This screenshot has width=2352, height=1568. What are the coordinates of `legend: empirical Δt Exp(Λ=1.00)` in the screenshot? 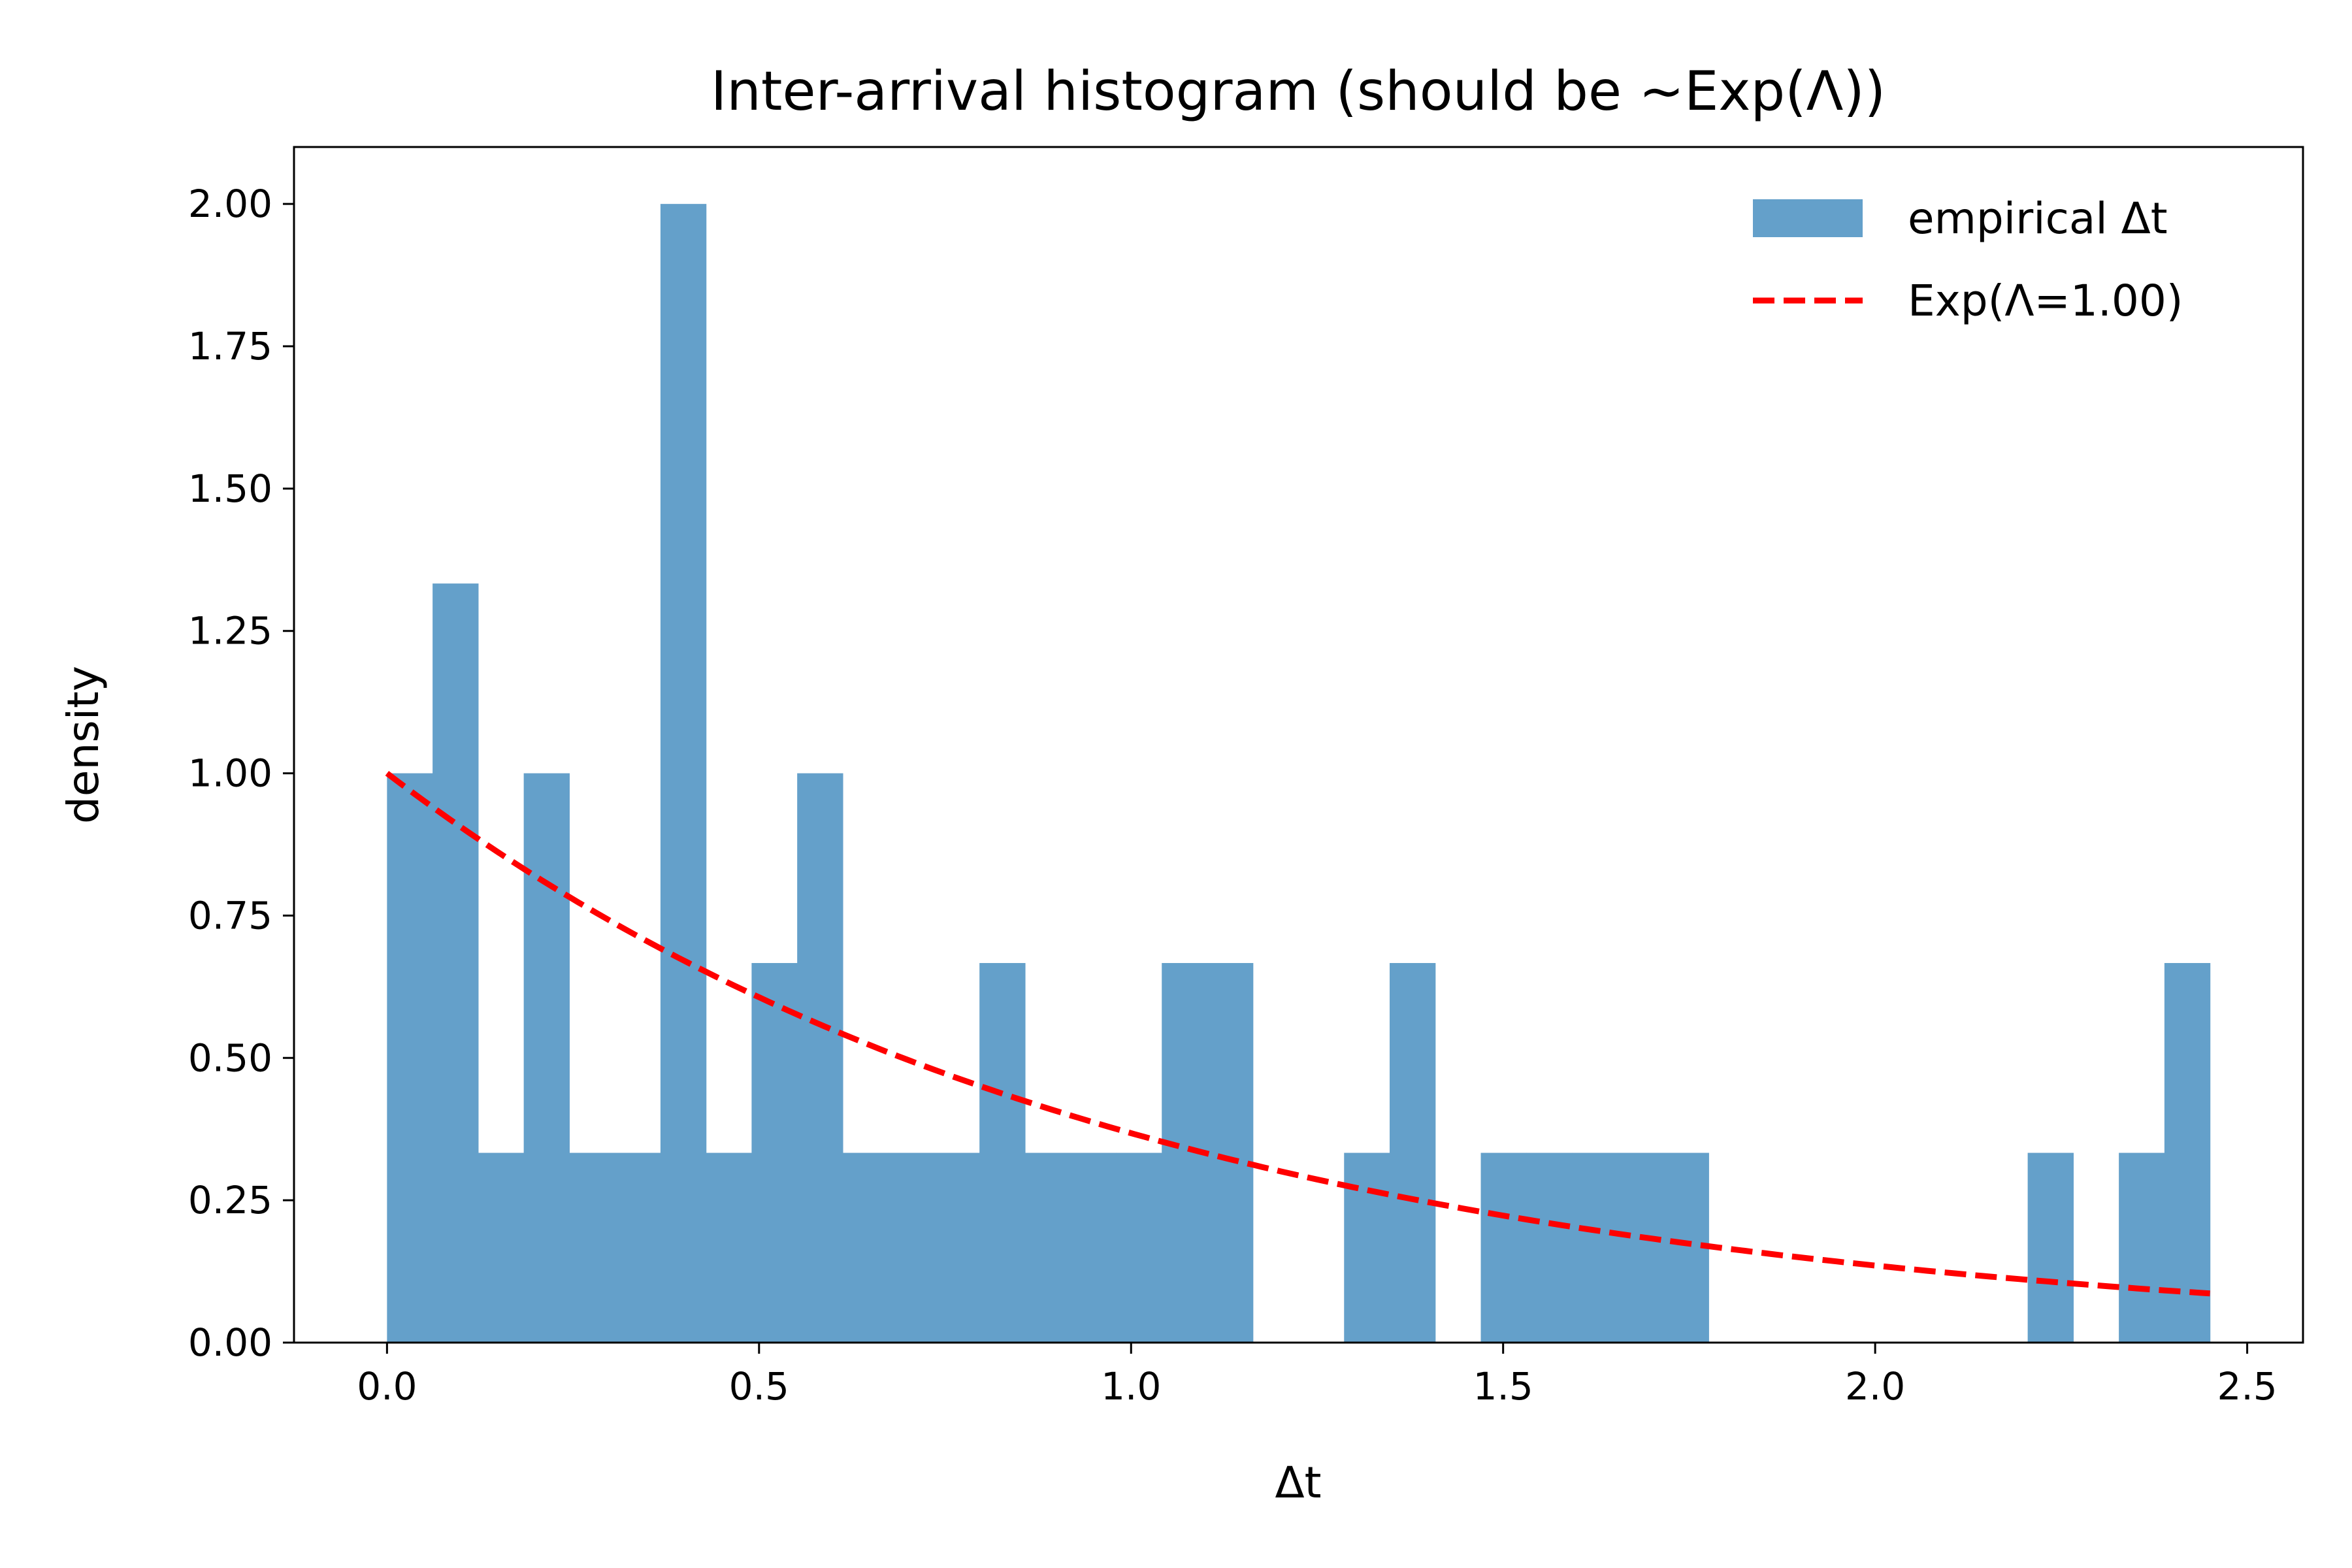 It's located at (1968, 259).